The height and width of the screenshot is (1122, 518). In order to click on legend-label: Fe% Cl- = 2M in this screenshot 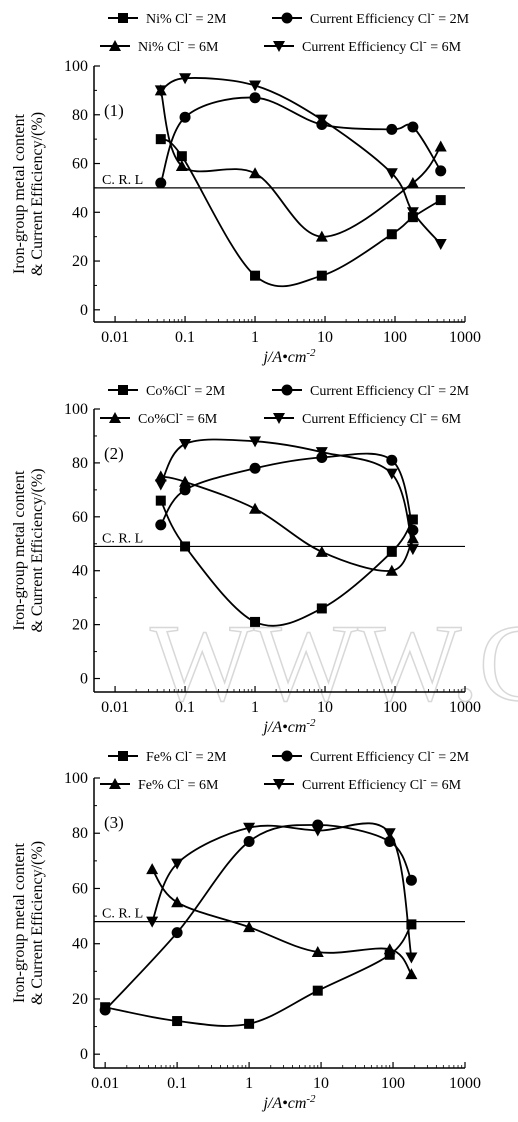, I will do `click(186, 755)`.